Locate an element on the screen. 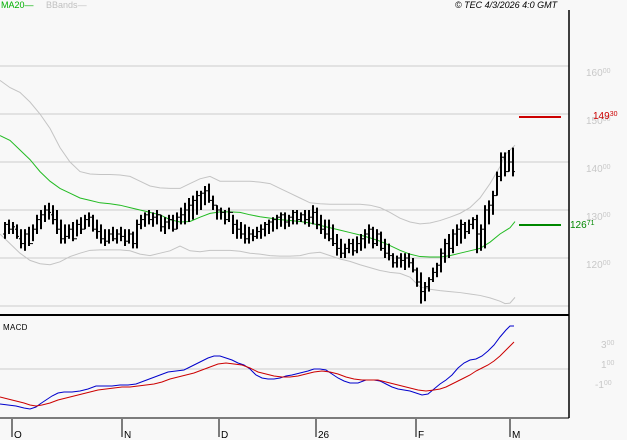 This screenshot has width=627, height=440. svg-text: D is located at coordinates (224, 435).